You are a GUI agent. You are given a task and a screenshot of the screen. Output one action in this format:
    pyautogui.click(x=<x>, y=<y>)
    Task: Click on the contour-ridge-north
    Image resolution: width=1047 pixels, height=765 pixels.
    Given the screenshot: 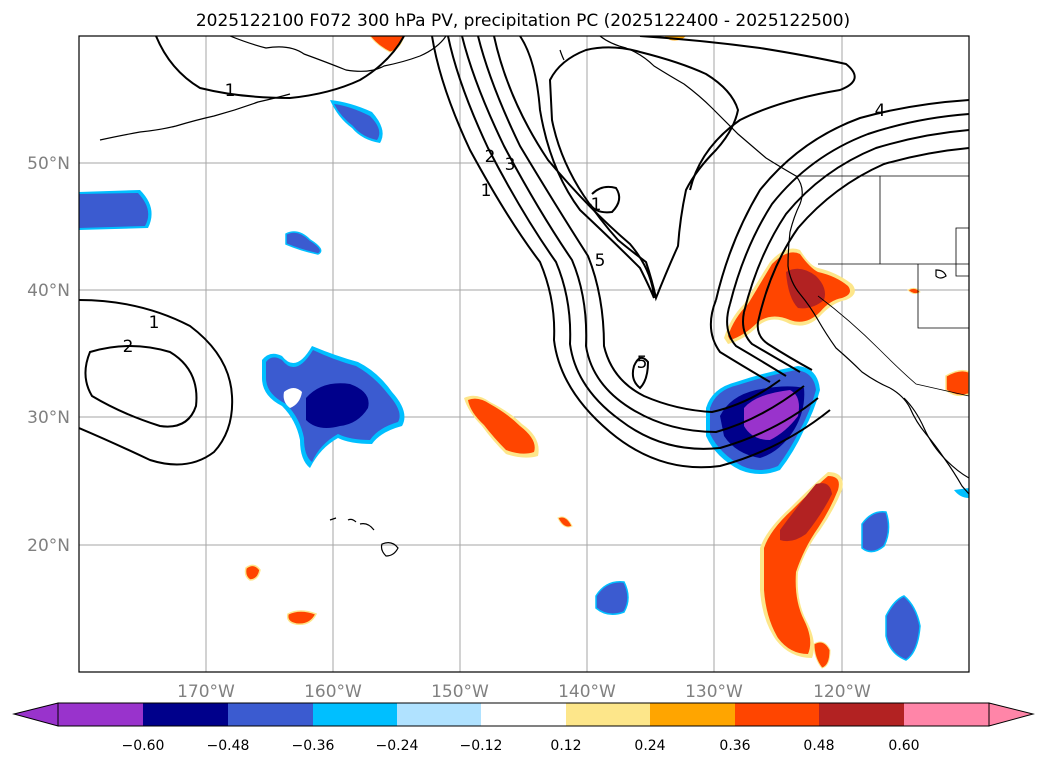 What is the action you would take?
    pyautogui.click(x=747, y=113)
    